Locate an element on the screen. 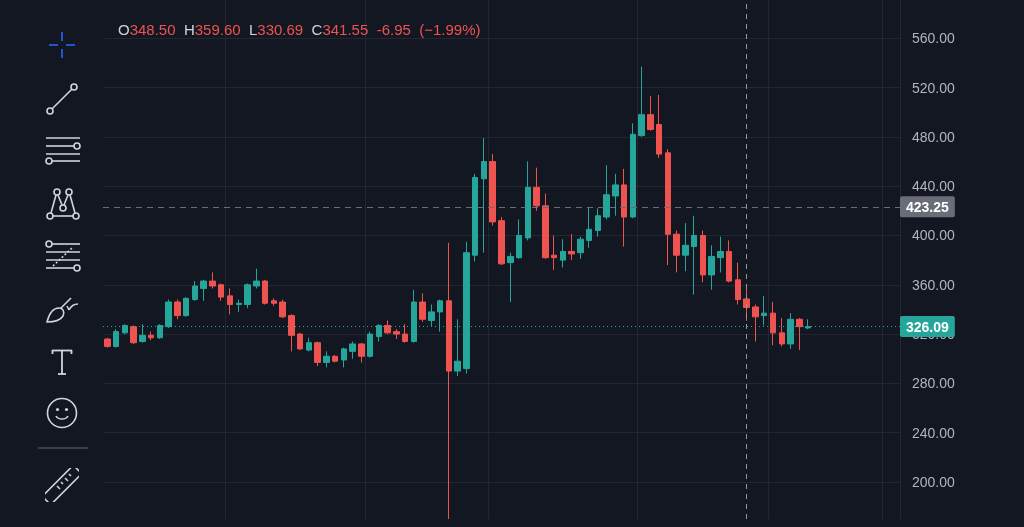  y-tick-label: 280.00 is located at coordinates (934, 383).